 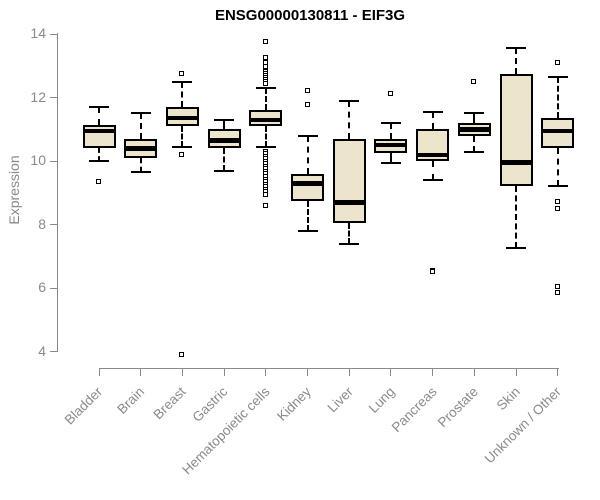 What do you see at coordinates (42, 350) in the screenshot?
I see `y-tick-label: 4` at bounding box center [42, 350].